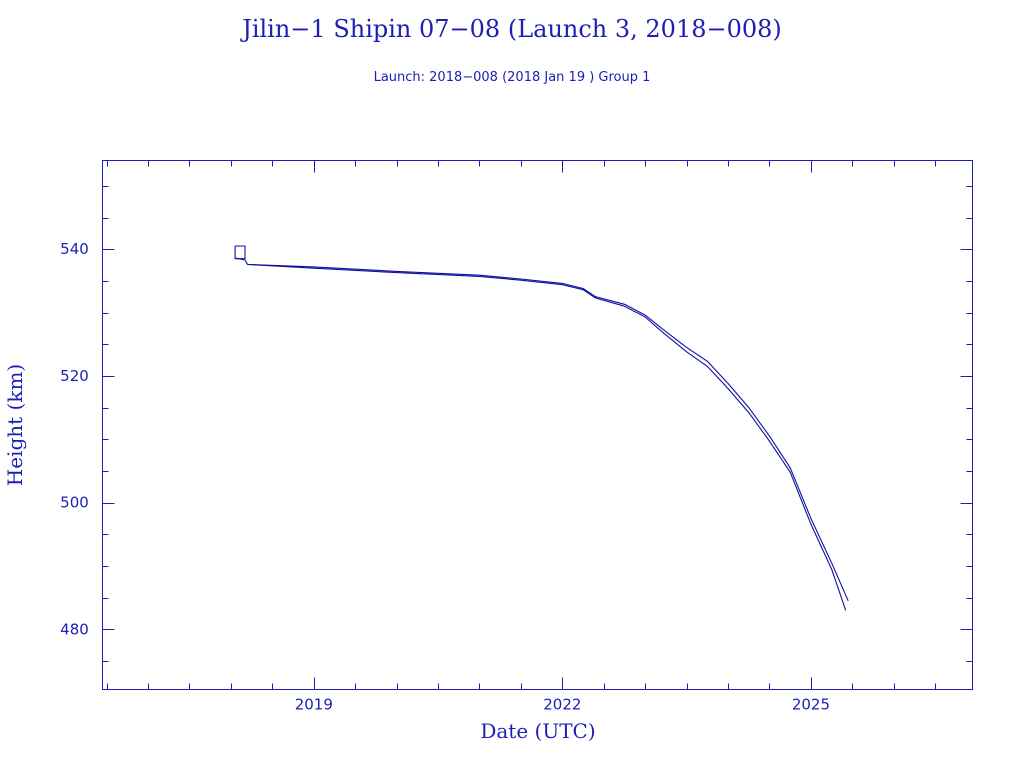 Image resolution: width=1024 pixels, height=768 pixels. Describe the element at coordinates (537, 731) in the screenshot. I see `x-axis-label: Date (UTC)` at that location.